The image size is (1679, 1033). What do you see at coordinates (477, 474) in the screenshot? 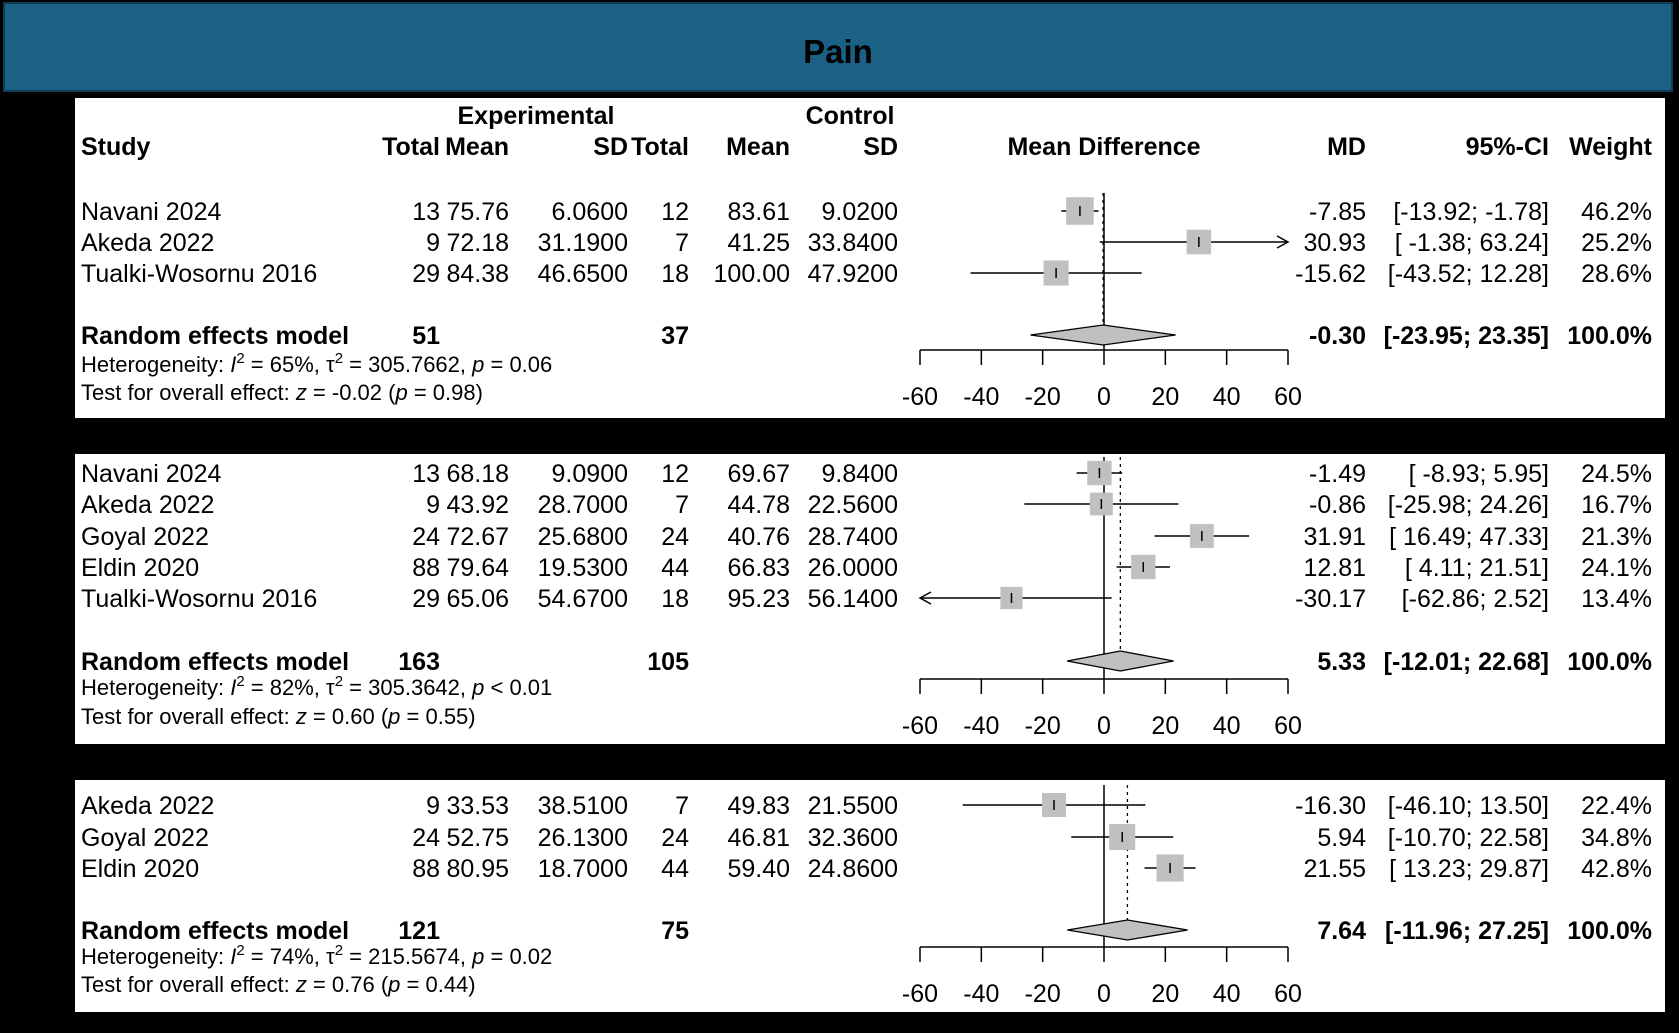
I see `e-mean: 68.18` at bounding box center [477, 474].